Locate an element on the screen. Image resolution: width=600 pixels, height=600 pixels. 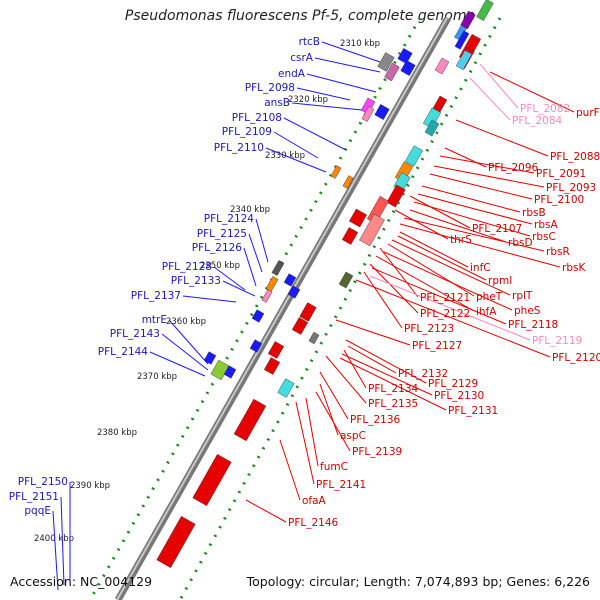
gene-label-right: PFL_2100 is located at coordinates (559, 200).